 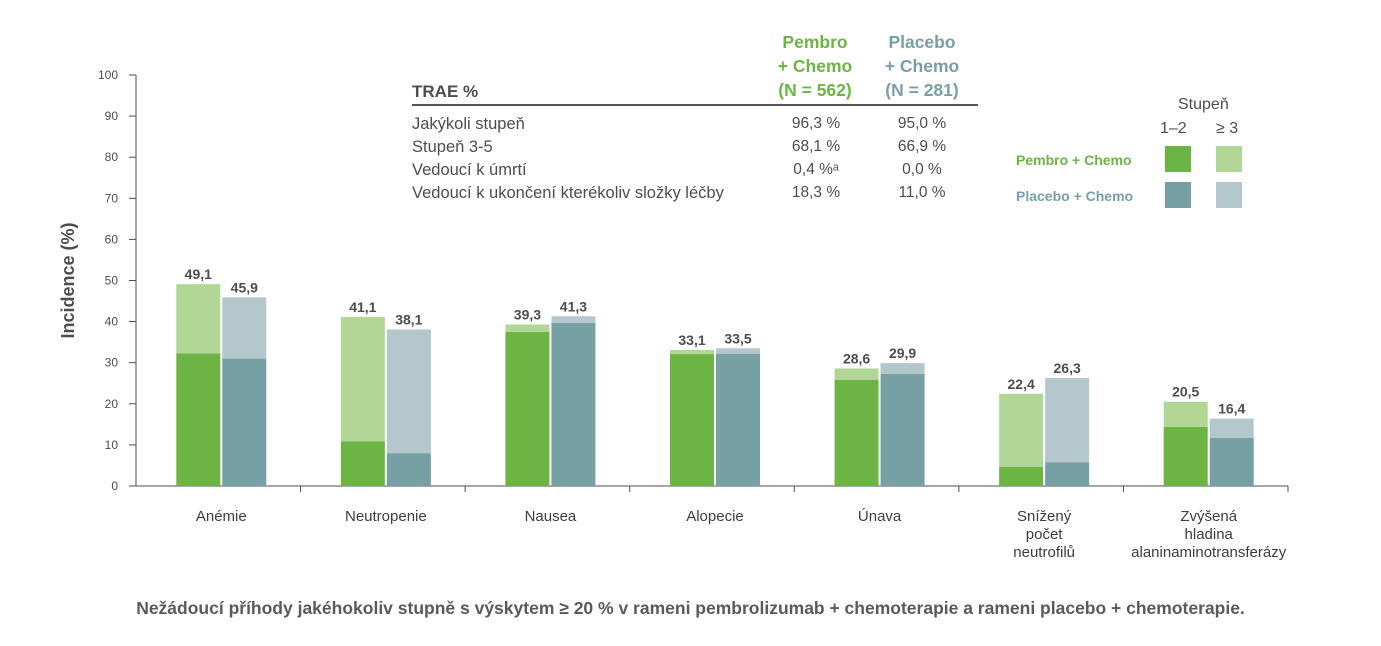 I want to click on trae-pembro-value: 96,3 %, so click(x=816, y=123).